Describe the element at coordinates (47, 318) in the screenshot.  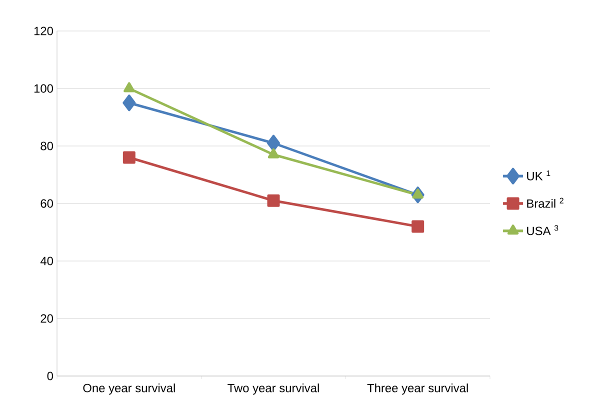
I see `y-tick-label: 20` at that location.